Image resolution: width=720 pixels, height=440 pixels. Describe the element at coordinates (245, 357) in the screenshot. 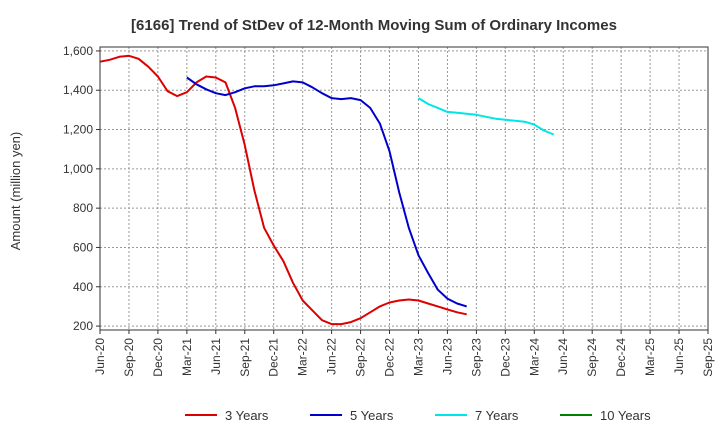

I see `x-tick-label: Sep-21` at that location.